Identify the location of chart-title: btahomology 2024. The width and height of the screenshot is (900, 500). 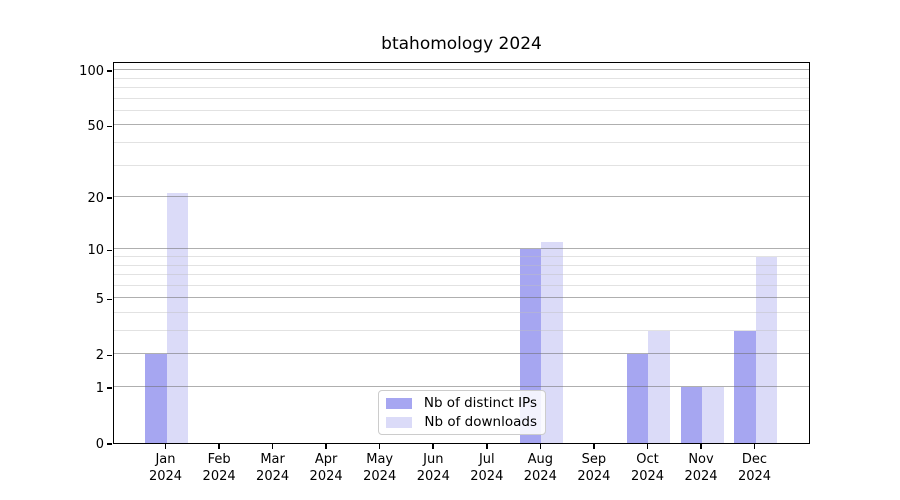
(461, 44).